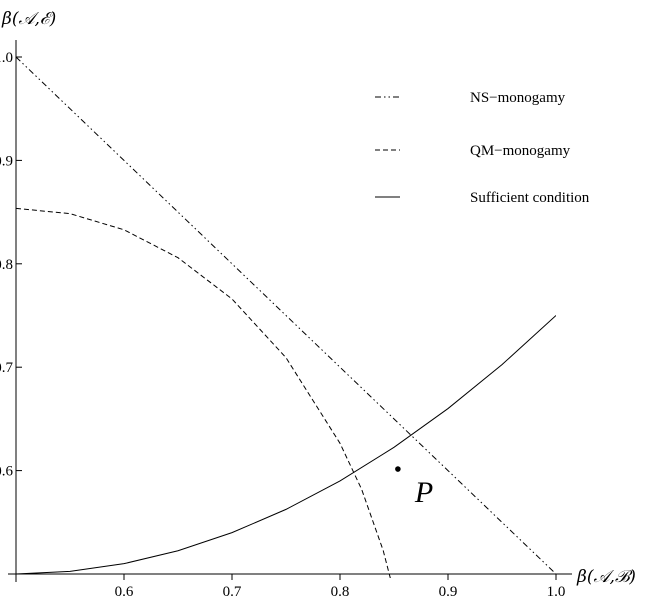 The height and width of the screenshot is (600, 663). I want to click on y-tick-label: 0.7, so click(7, 368).